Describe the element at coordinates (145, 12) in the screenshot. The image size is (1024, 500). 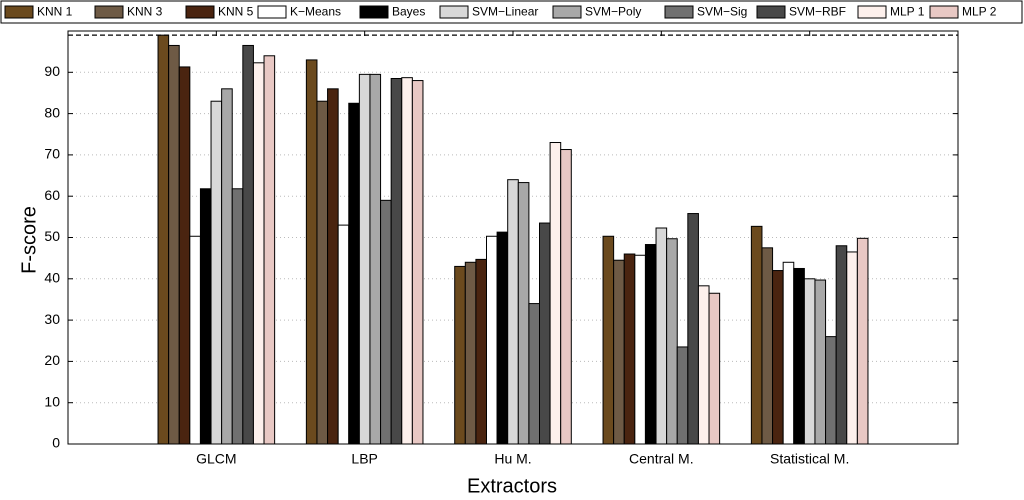
I see `legend-label: KNN 3` at that location.